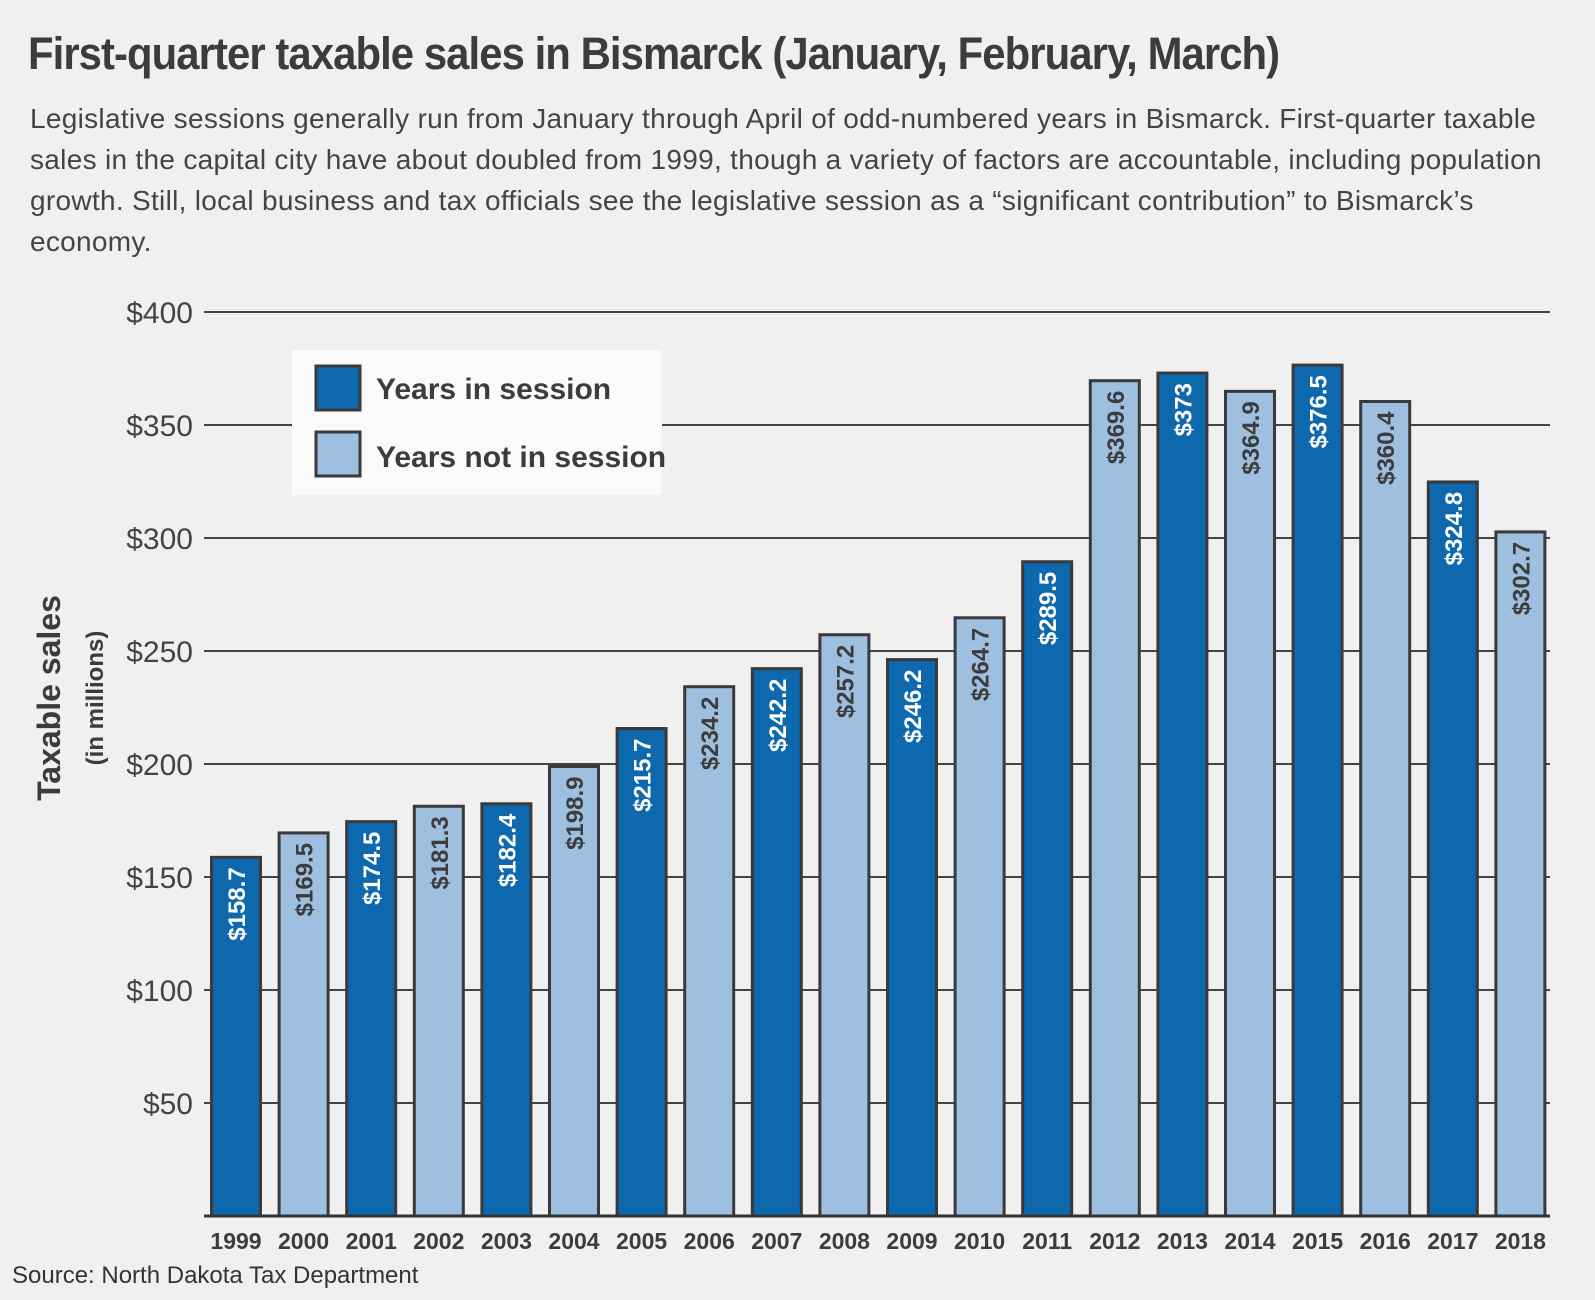 This screenshot has height=1300, width=1595. What do you see at coordinates (521, 457) in the screenshot?
I see `legend-label-not-in-session: Years not in session` at bounding box center [521, 457].